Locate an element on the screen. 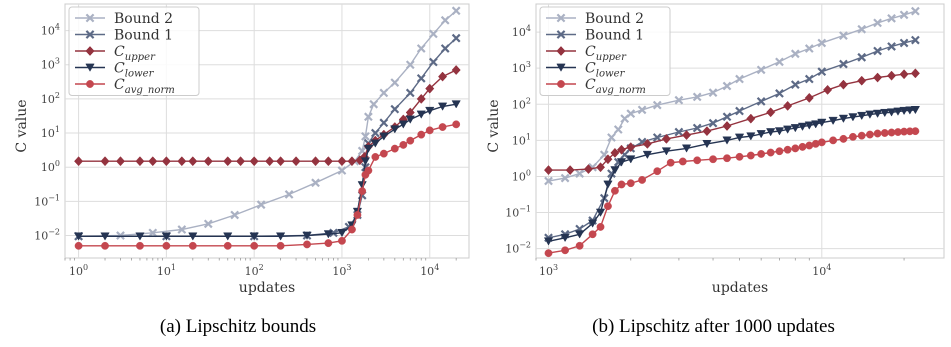  series-c-upper is located at coordinates (731, 122).